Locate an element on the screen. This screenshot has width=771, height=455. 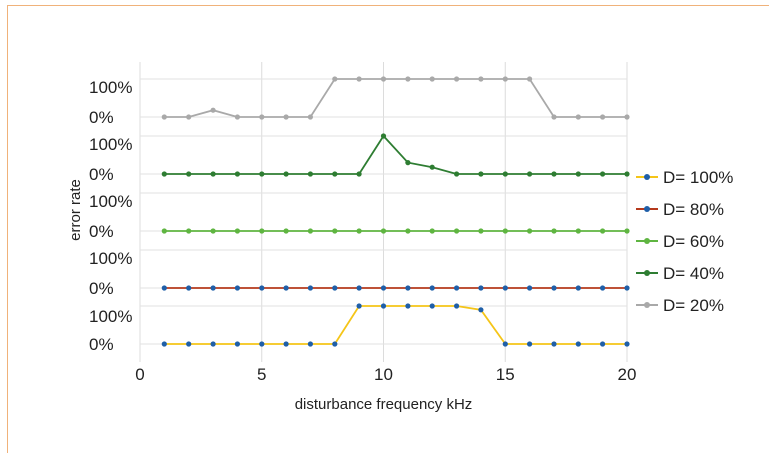
legend-label: D= 80% is located at coordinates (693, 209).